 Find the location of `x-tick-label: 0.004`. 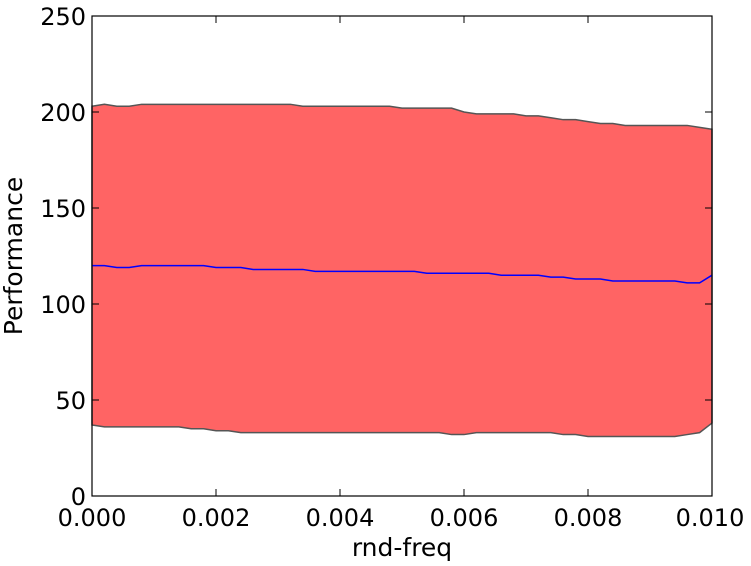

x-tick-label: 0.004 is located at coordinates (340, 518).